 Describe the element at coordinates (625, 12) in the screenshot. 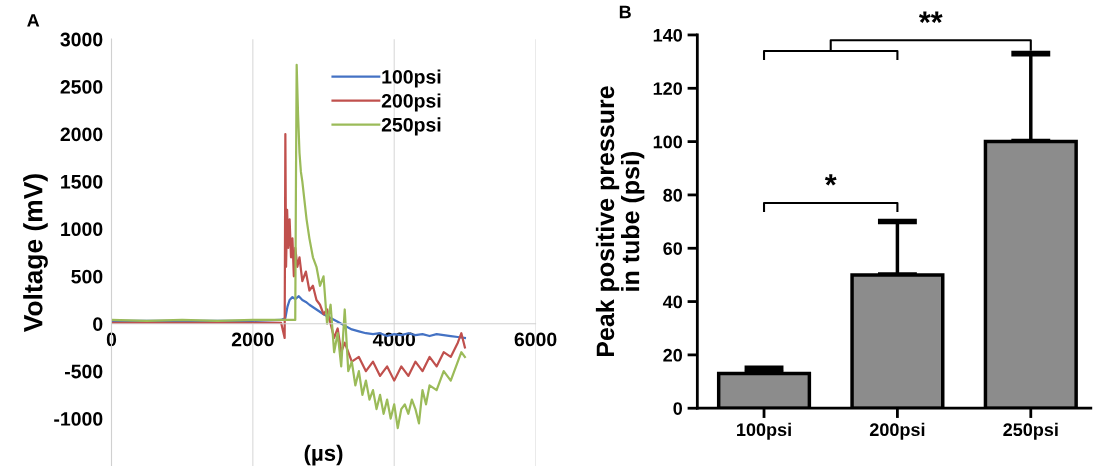

I see `chart-title: B` at that location.